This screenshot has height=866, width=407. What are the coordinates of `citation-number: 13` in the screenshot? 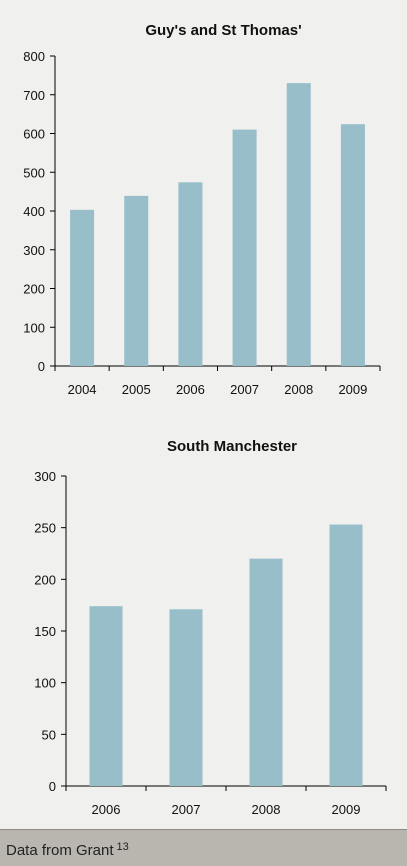 It's located at (122, 847).